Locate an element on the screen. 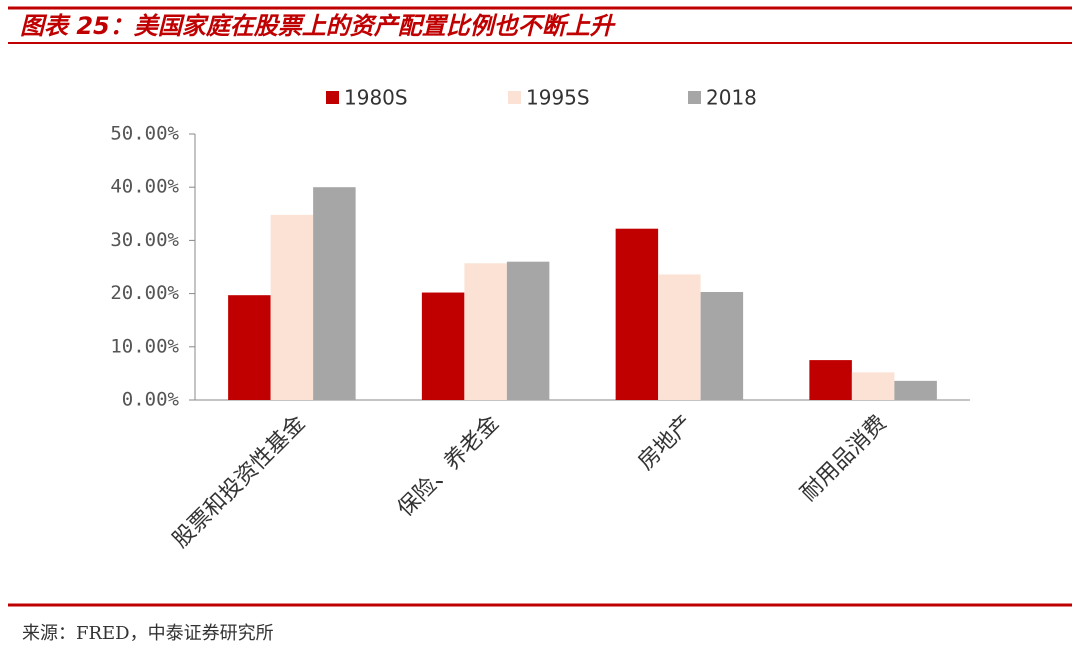 The height and width of the screenshot is (650, 1080). legend-label: 2018 is located at coordinates (731, 98).